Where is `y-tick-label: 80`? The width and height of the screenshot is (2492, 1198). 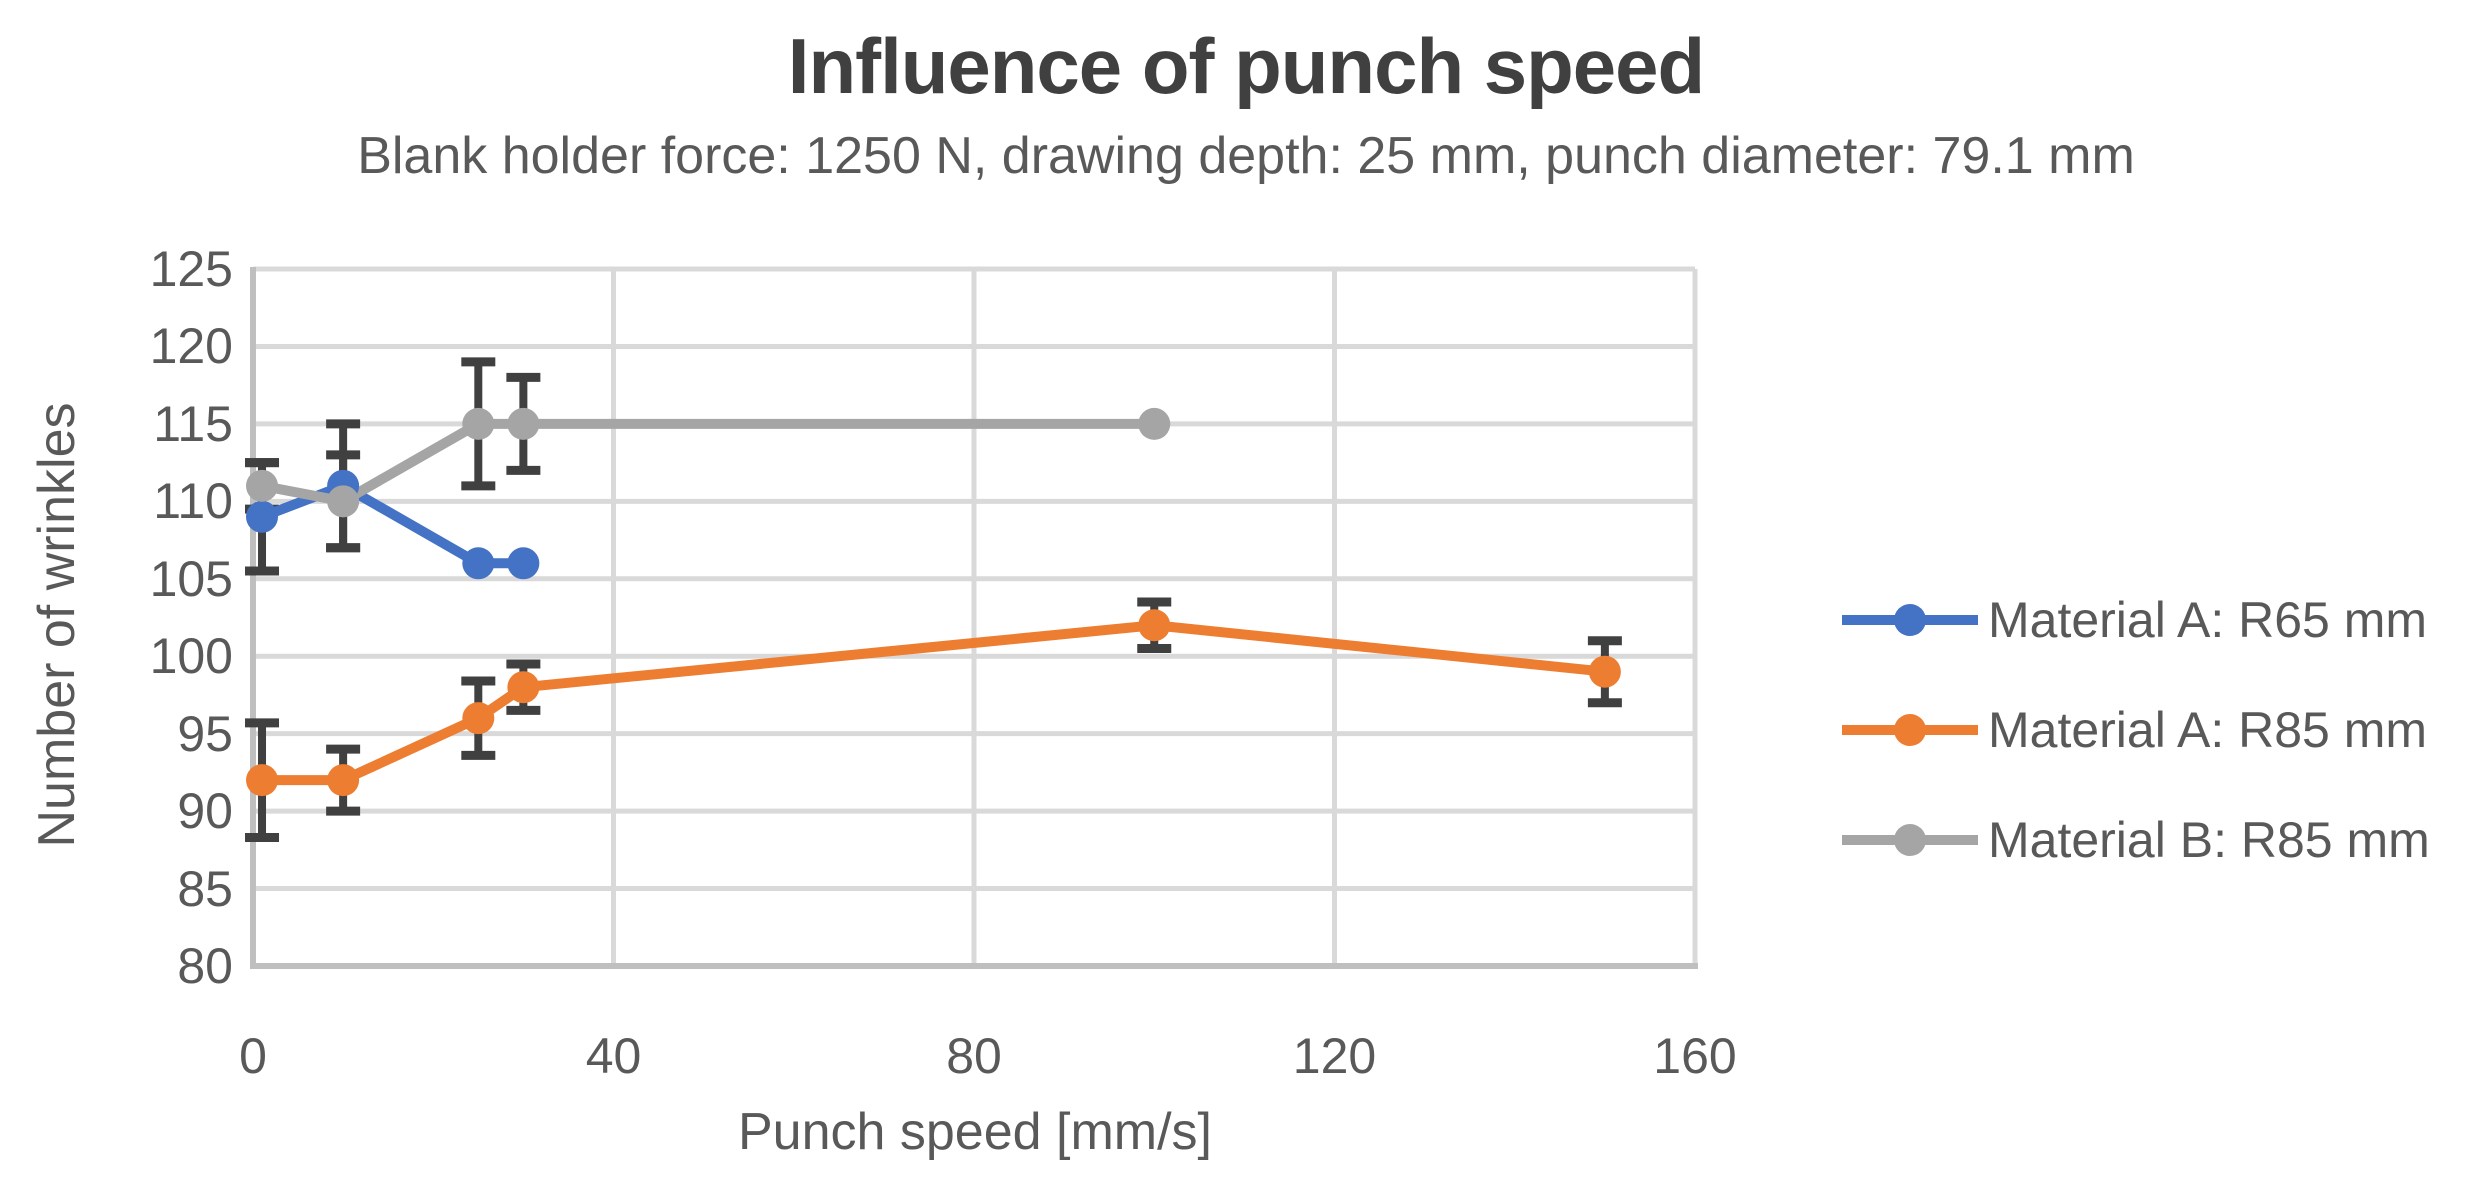 y-tick-label: 80 is located at coordinates (205, 966).